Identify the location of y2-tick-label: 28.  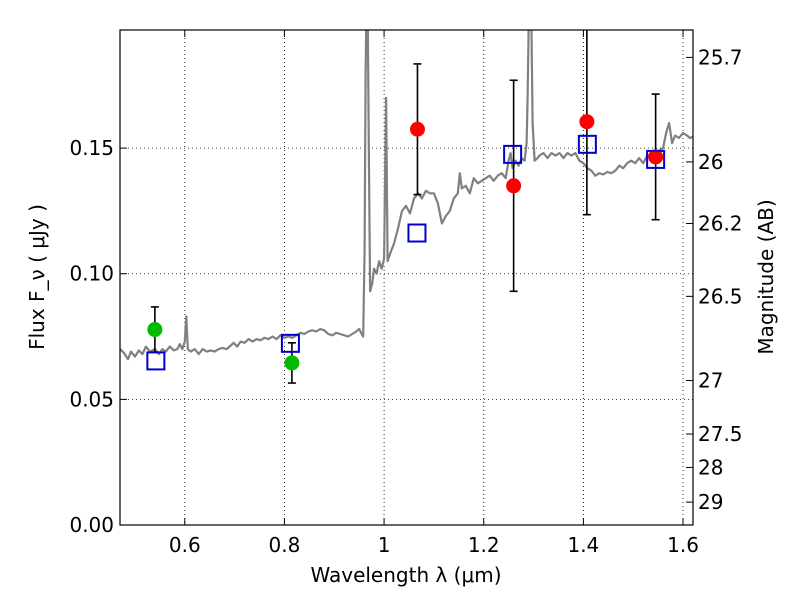
(710, 467).